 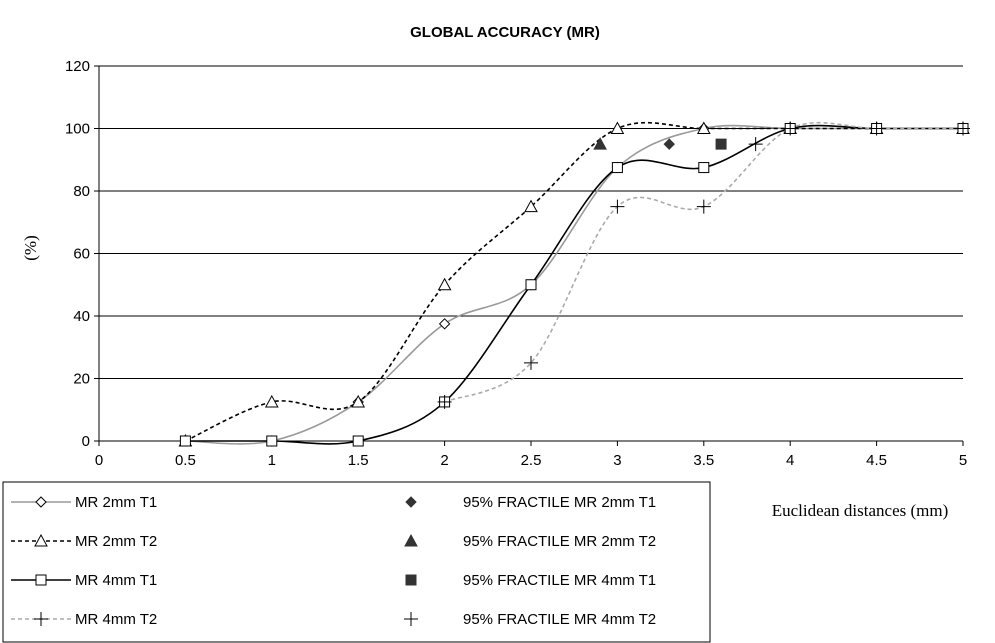 I want to click on legend-label-0: MR 2mm T1, so click(x=116, y=502).